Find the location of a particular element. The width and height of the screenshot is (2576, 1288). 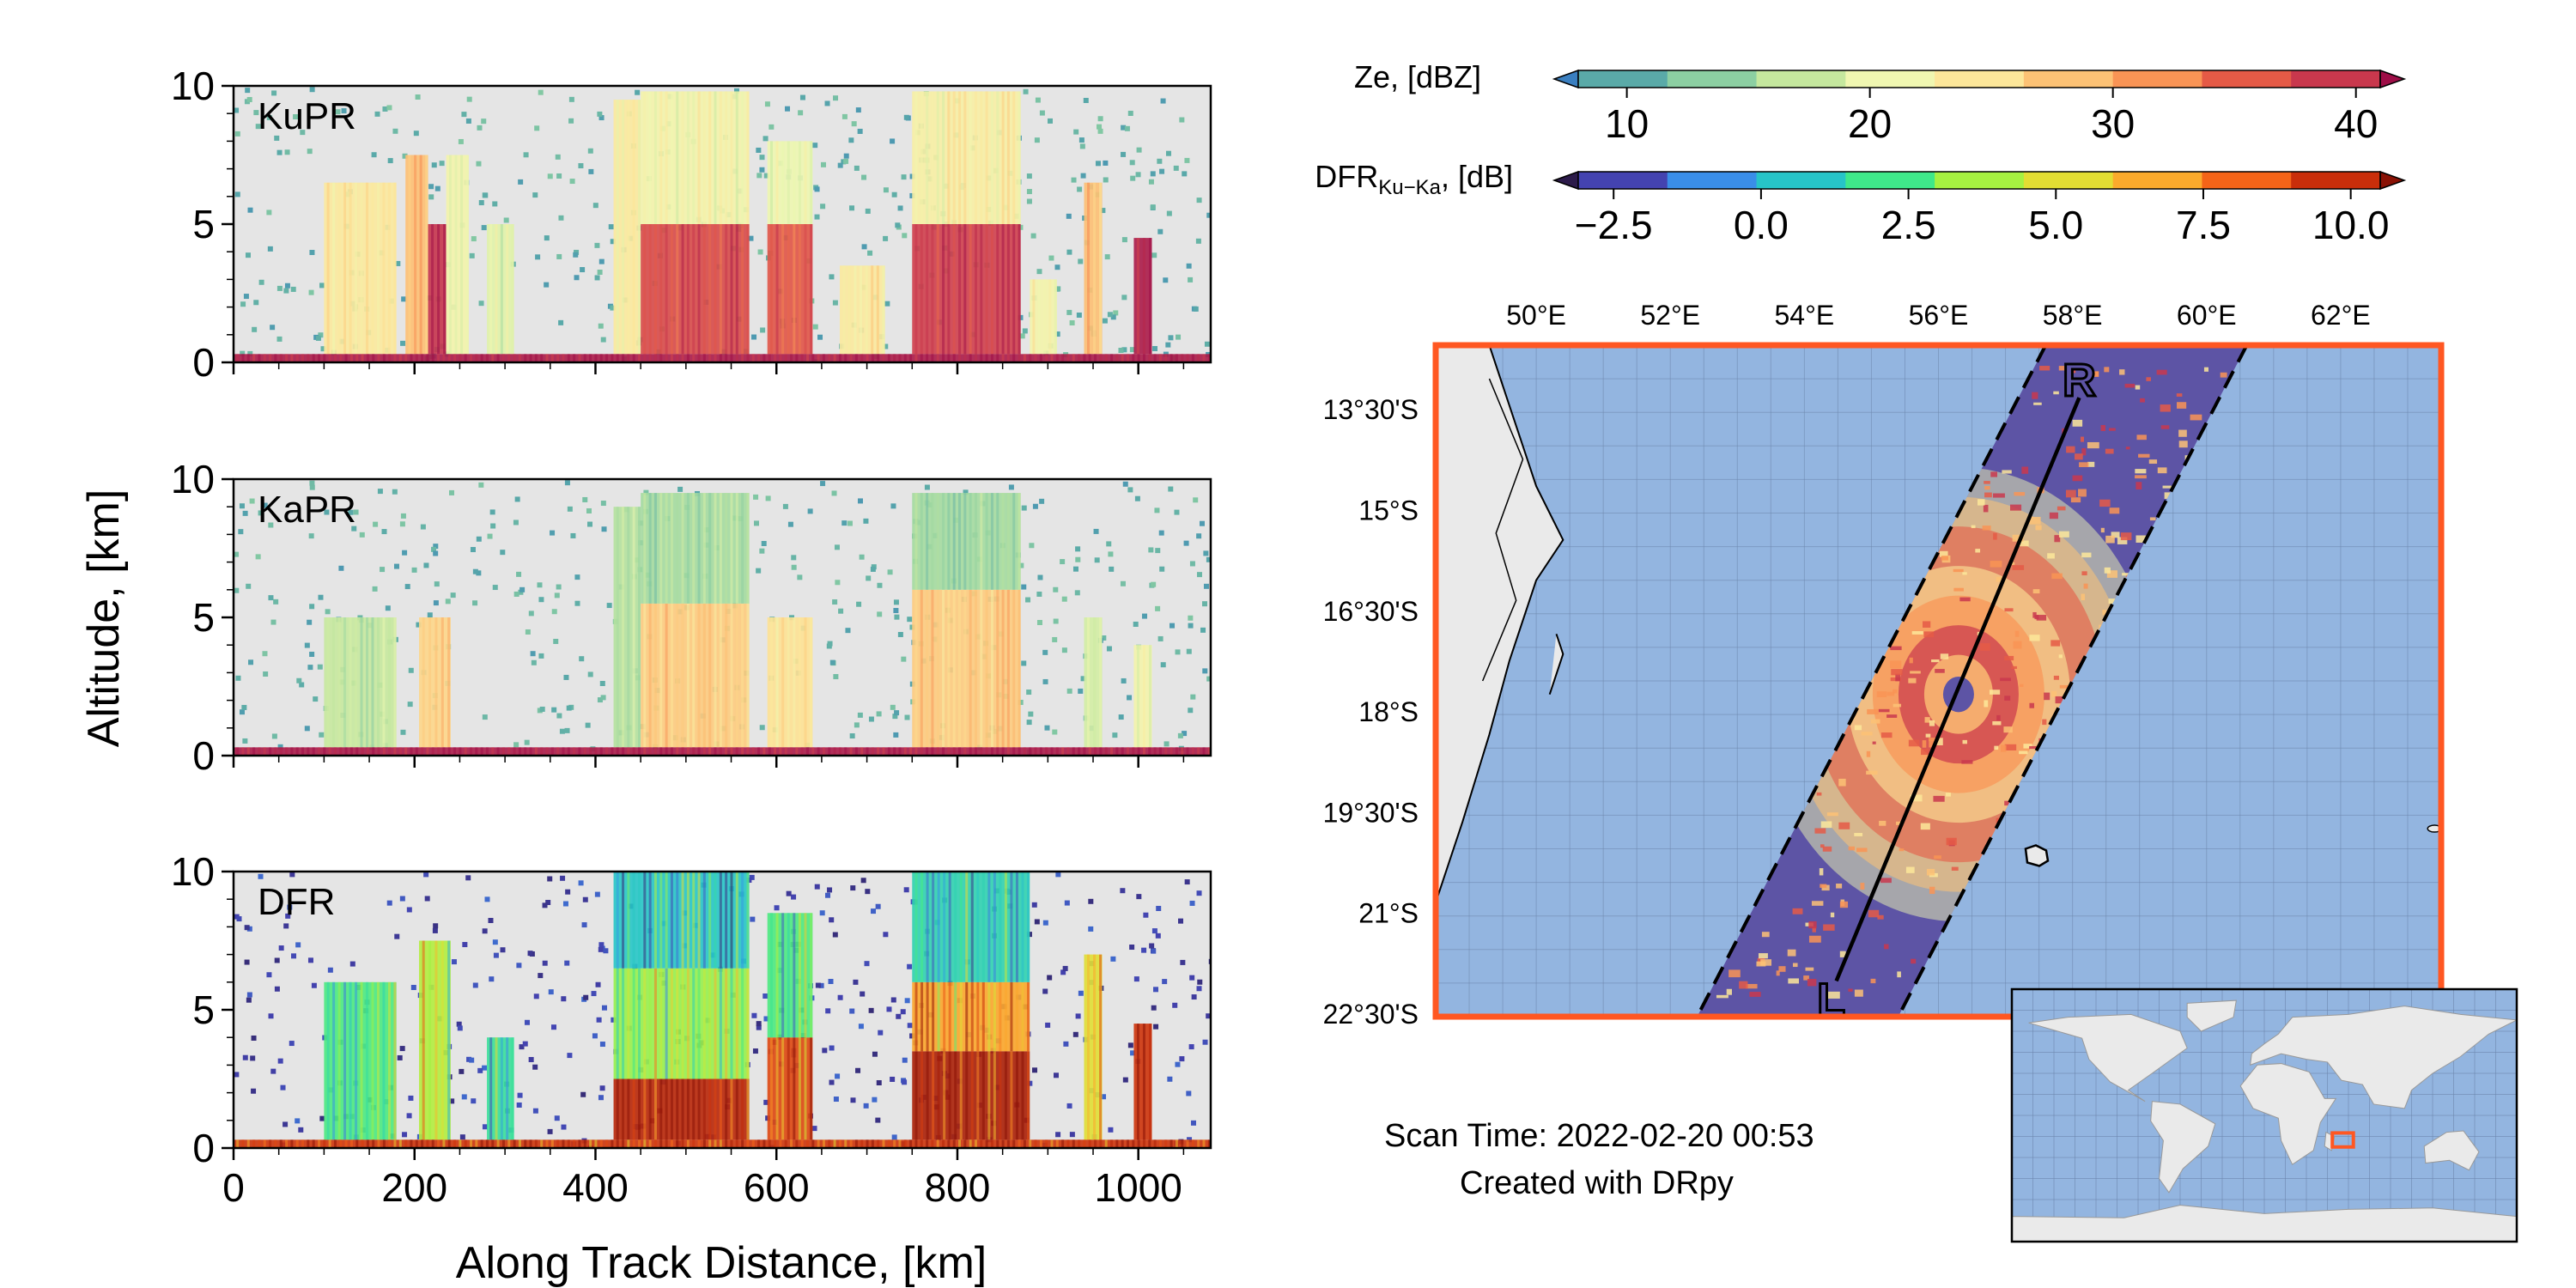

y-tick-label: 5 is located at coordinates (203, 224).